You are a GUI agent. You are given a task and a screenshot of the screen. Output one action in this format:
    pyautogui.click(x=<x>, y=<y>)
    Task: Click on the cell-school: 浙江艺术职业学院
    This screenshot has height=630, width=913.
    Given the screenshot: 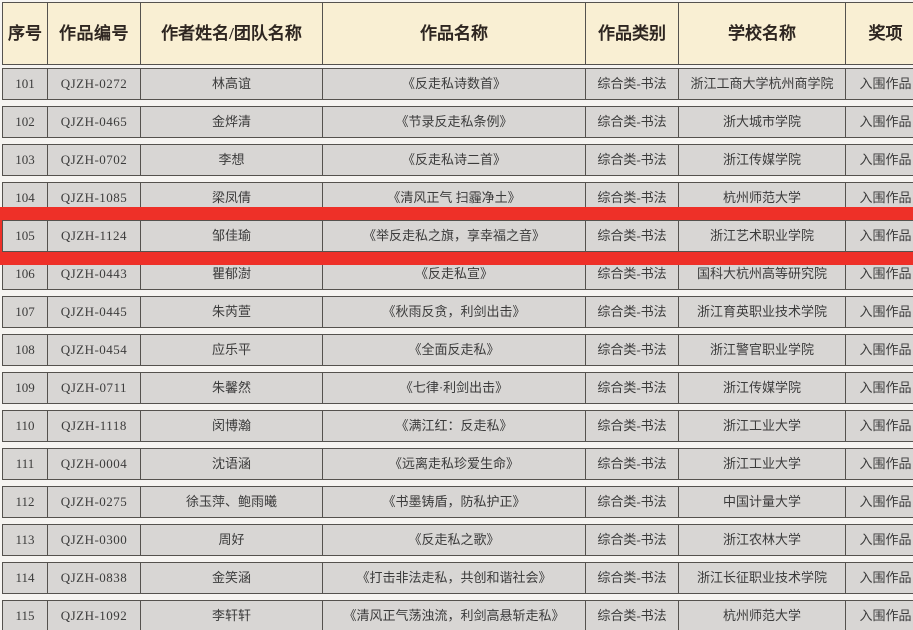 What is the action you would take?
    pyautogui.click(x=761, y=236)
    